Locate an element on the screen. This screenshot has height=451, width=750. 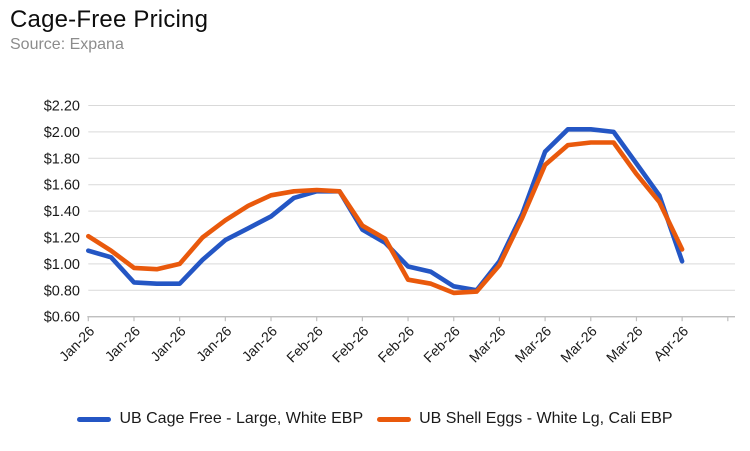
y-axis-label: $2.00 is located at coordinates (62, 133).